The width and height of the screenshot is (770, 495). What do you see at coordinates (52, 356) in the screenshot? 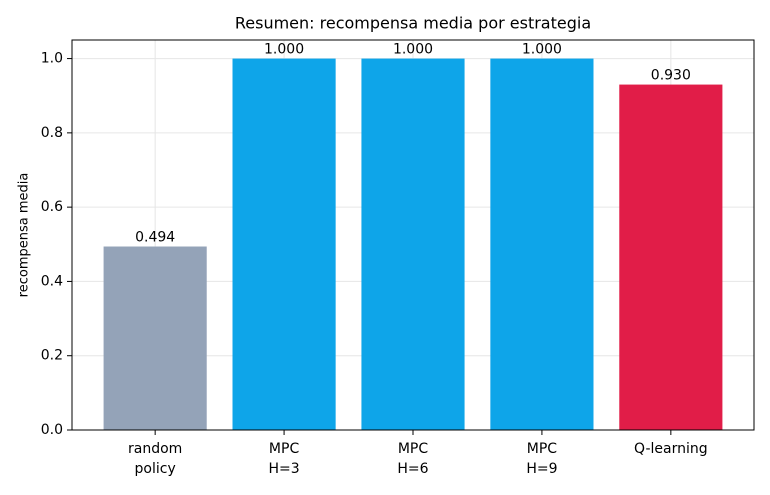
I see `y-tick-label: 0.2` at bounding box center [52, 356].